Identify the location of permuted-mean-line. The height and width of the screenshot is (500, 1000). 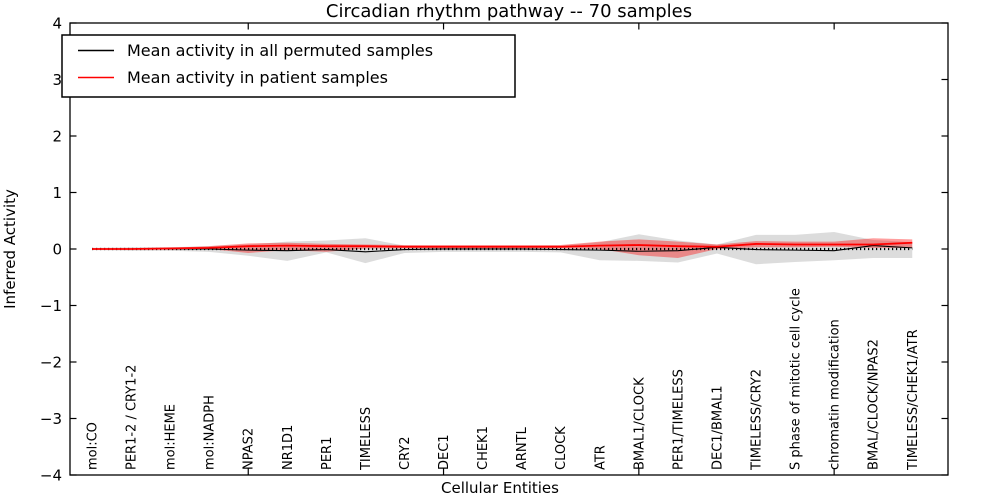
(502, 249).